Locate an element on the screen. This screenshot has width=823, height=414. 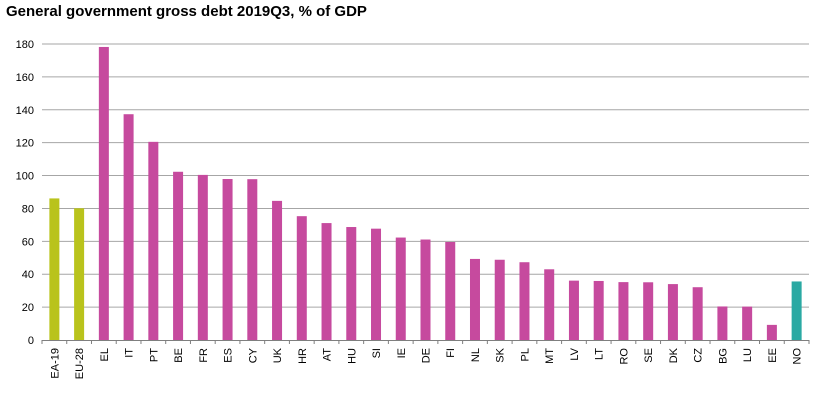
x-tick-label-MT: MT is located at coordinates (550, 356).